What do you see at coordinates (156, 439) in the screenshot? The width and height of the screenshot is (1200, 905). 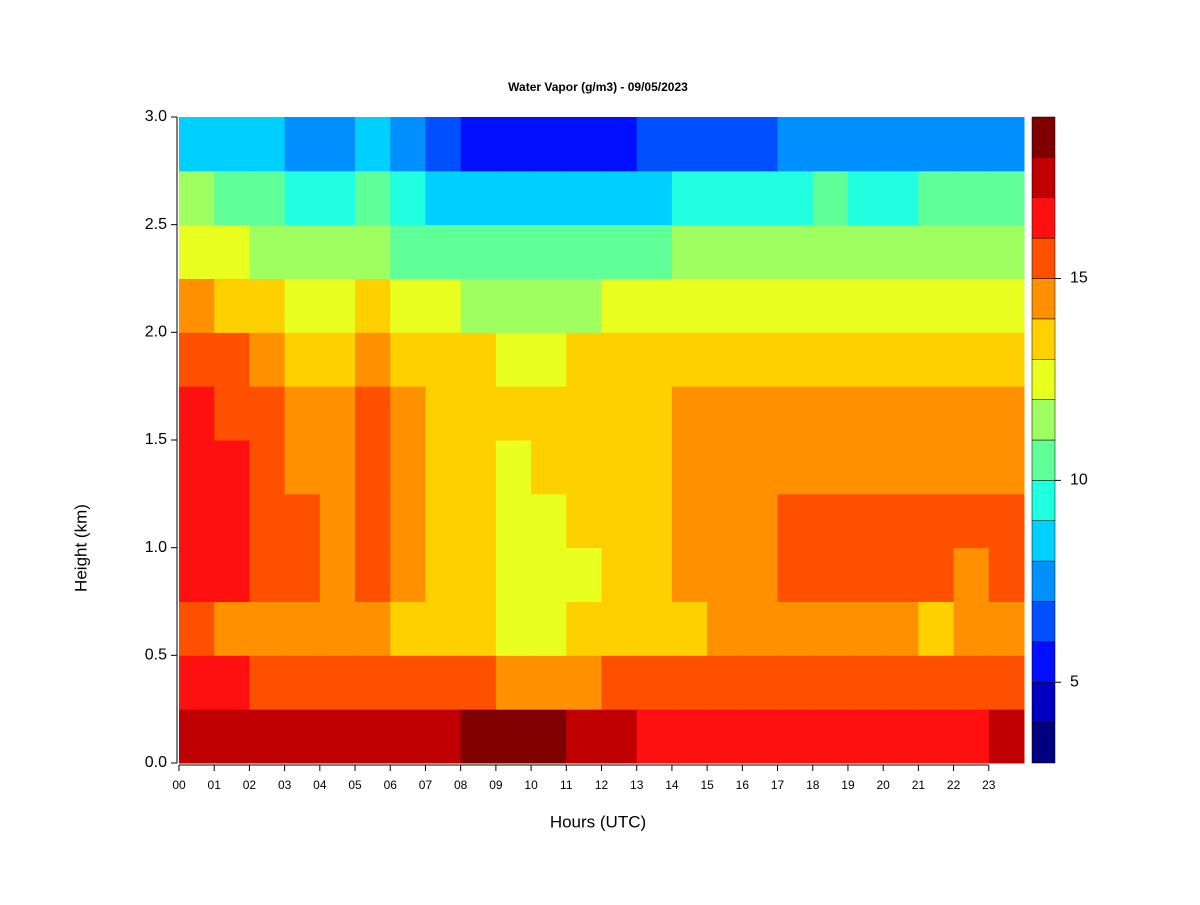 I see `y-tick-label: 1.5` at bounding box center [156, 439].